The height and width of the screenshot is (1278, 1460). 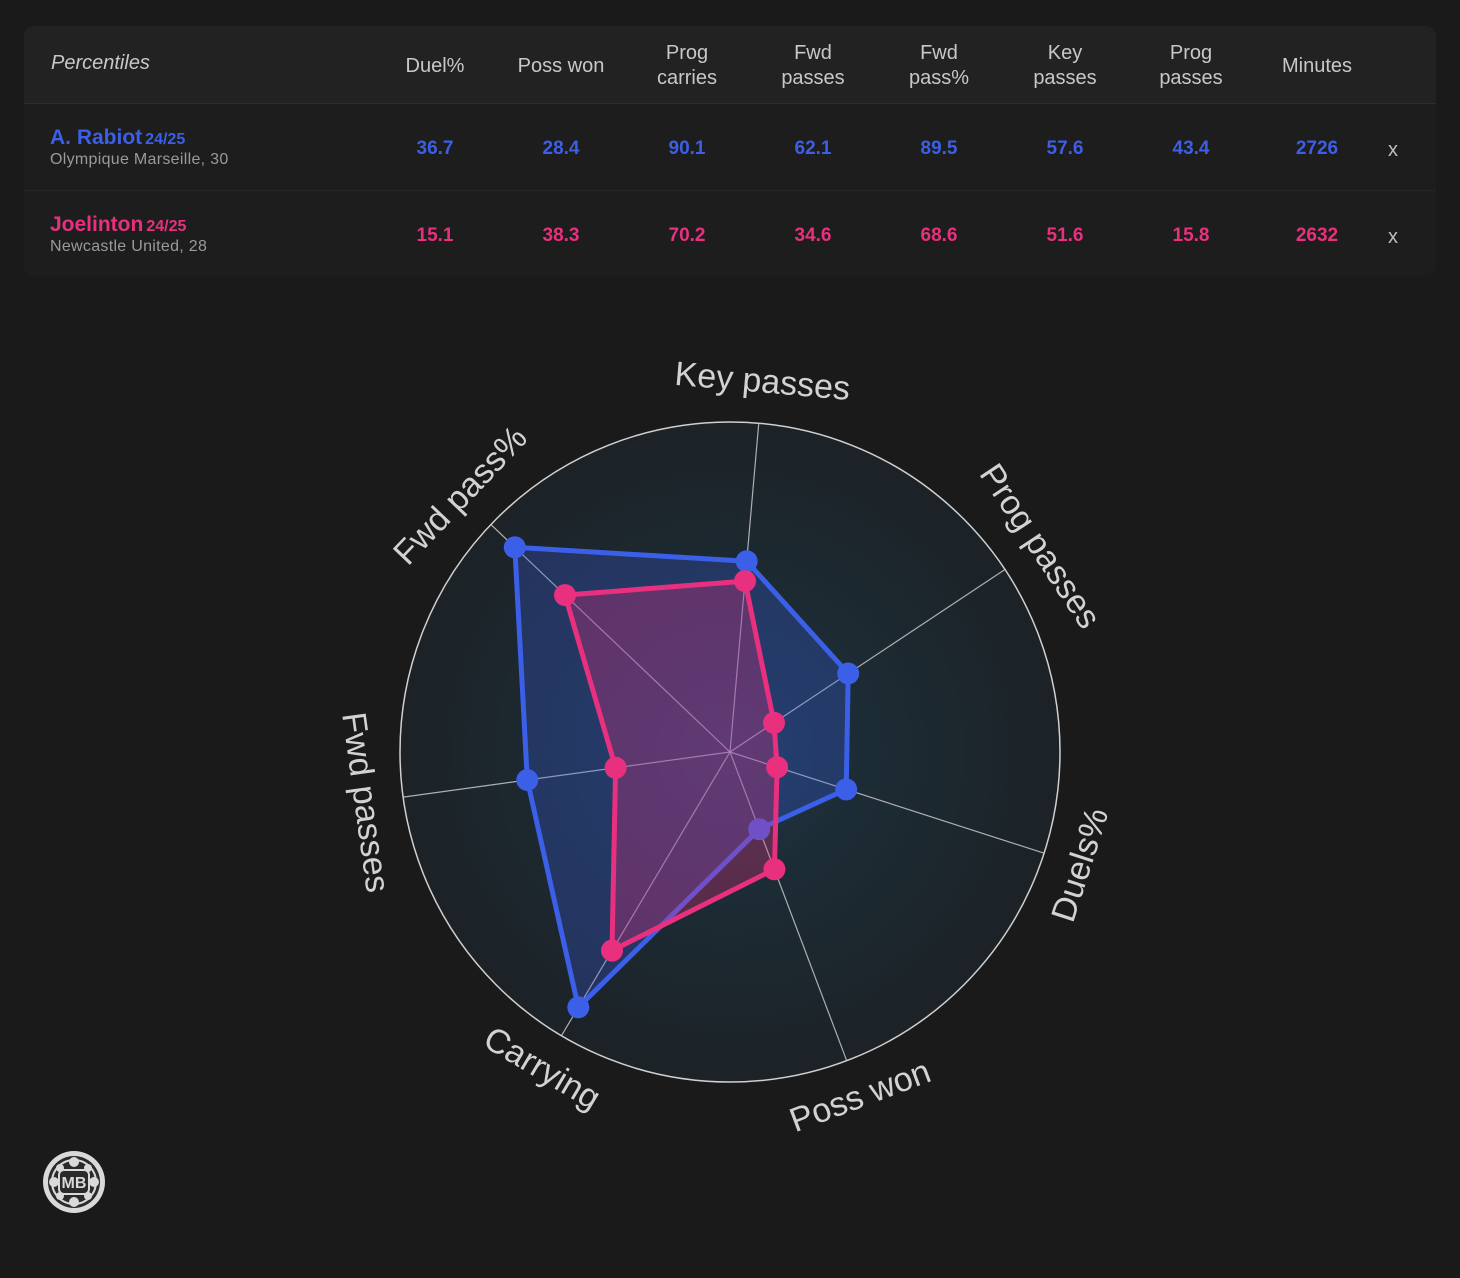 I want to click on column-duel-pct: Duel%, so click(x=435, y=65).